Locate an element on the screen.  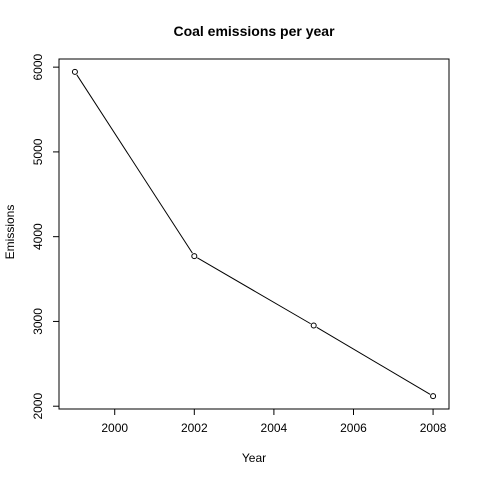
y-axis-label: Emissions is located at coordinates (10, 232).